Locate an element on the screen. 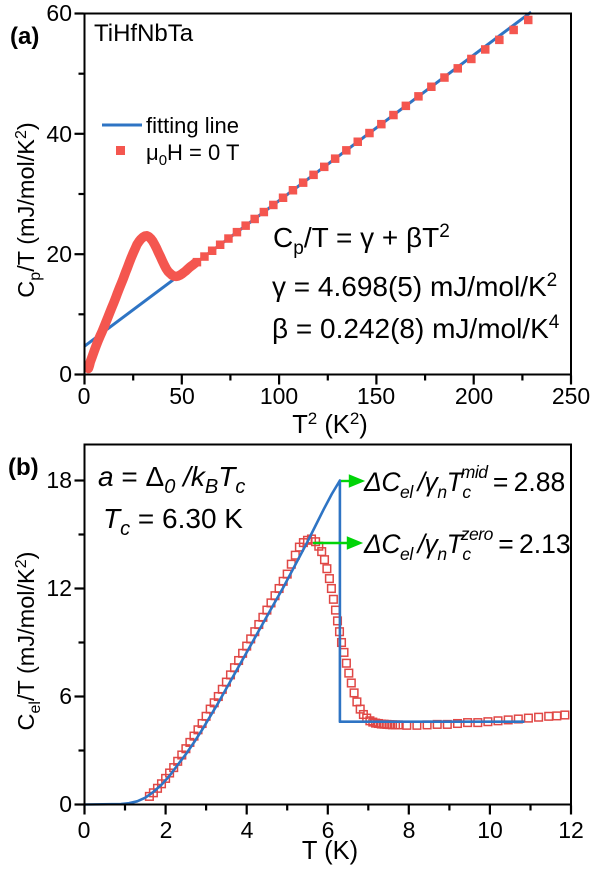  svg-text: 40 is located at coordinates (59, 134).